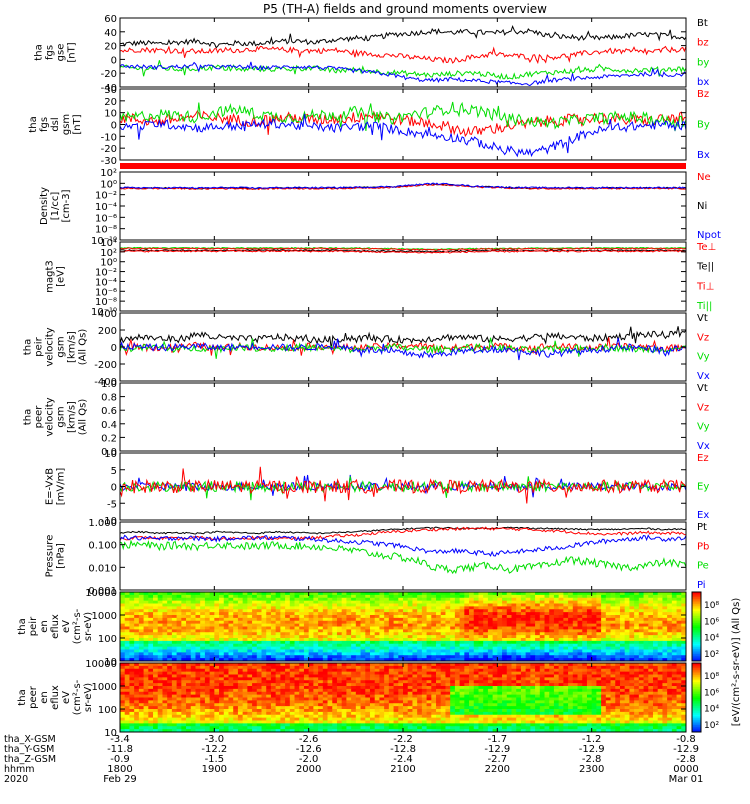 The height and width of the screenshot is (804, 750). I want to click on series-line-Npot, so click(403, 186).